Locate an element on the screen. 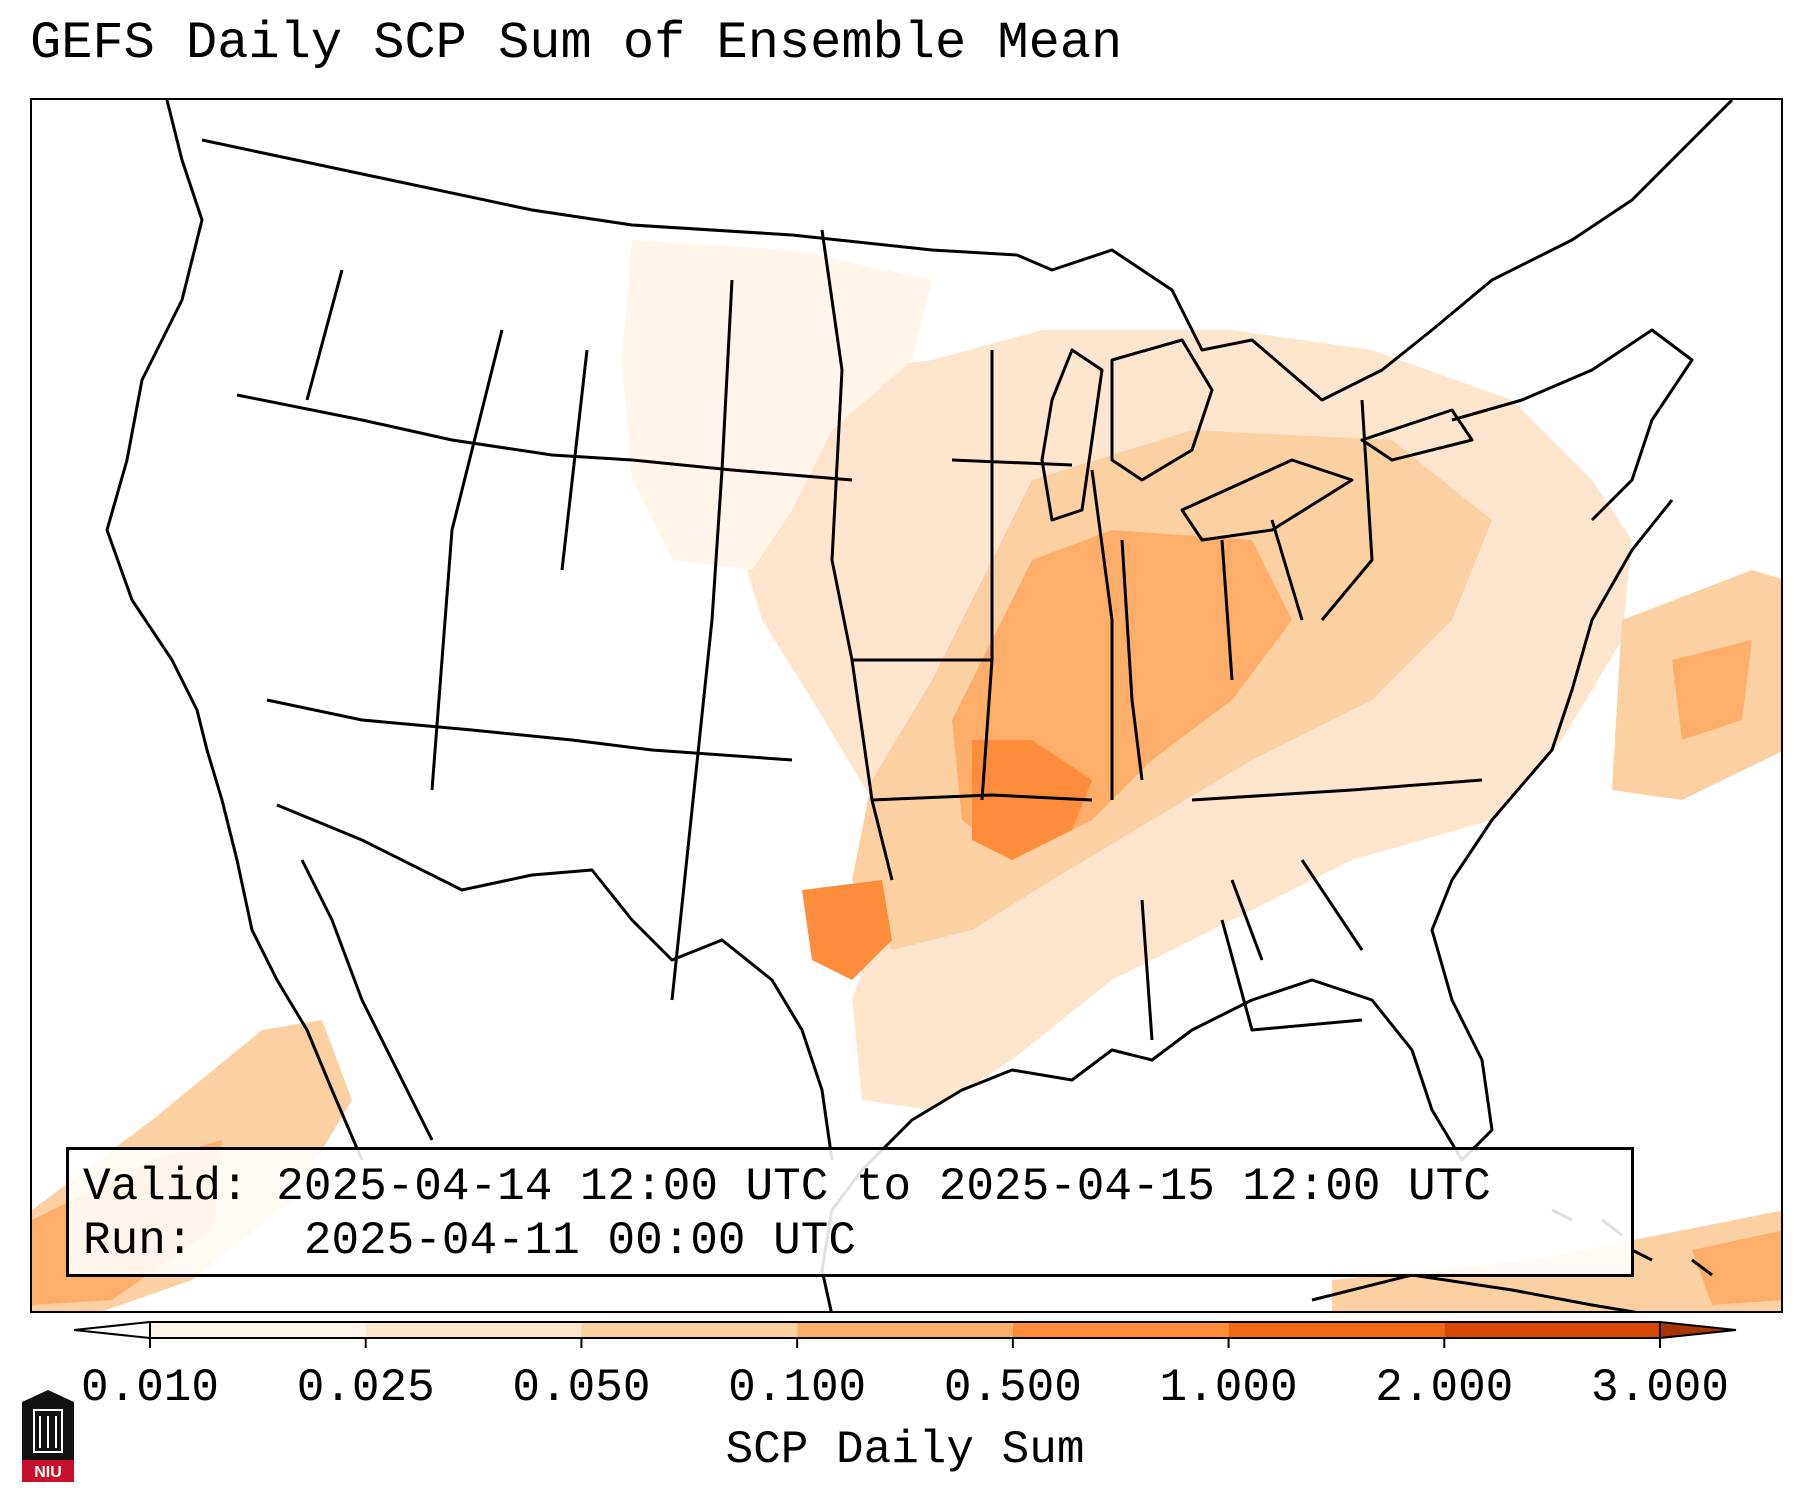  lake-erie is located at coordinates (1267, 500).